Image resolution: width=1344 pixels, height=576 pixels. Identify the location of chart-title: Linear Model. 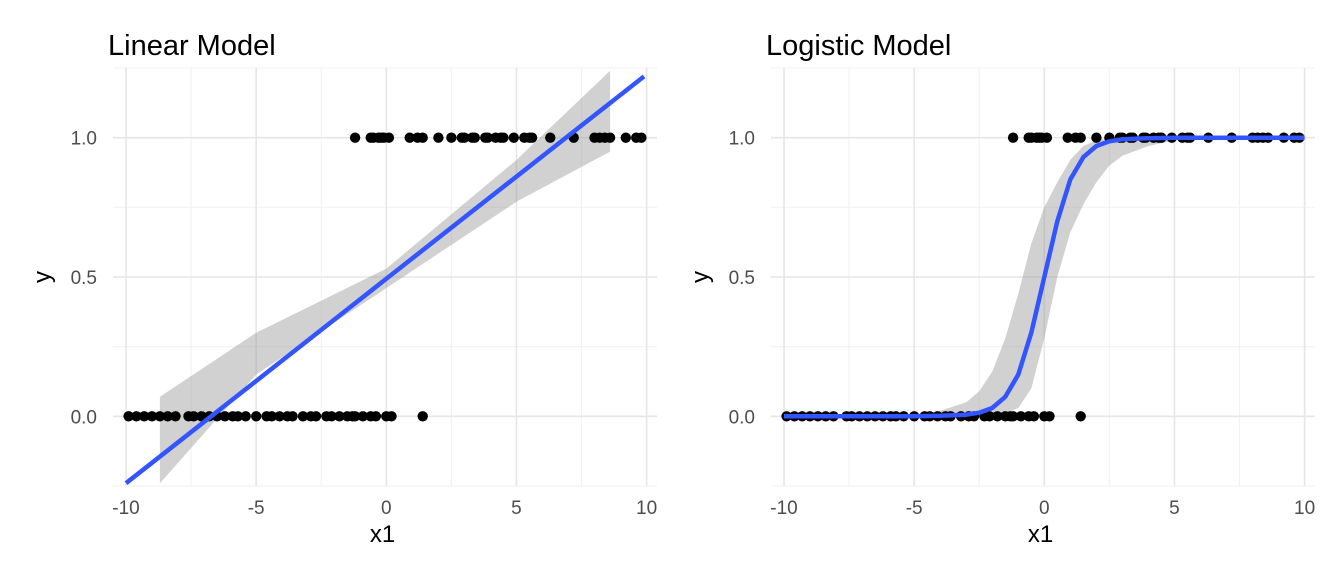
(192, 46).